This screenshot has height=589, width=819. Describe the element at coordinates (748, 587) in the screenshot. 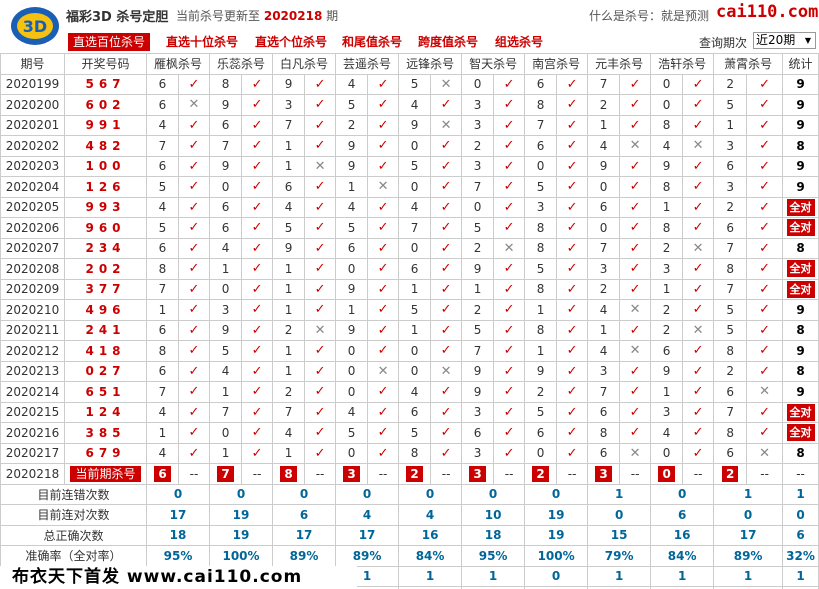

I see `stats-value: 15` at that location.